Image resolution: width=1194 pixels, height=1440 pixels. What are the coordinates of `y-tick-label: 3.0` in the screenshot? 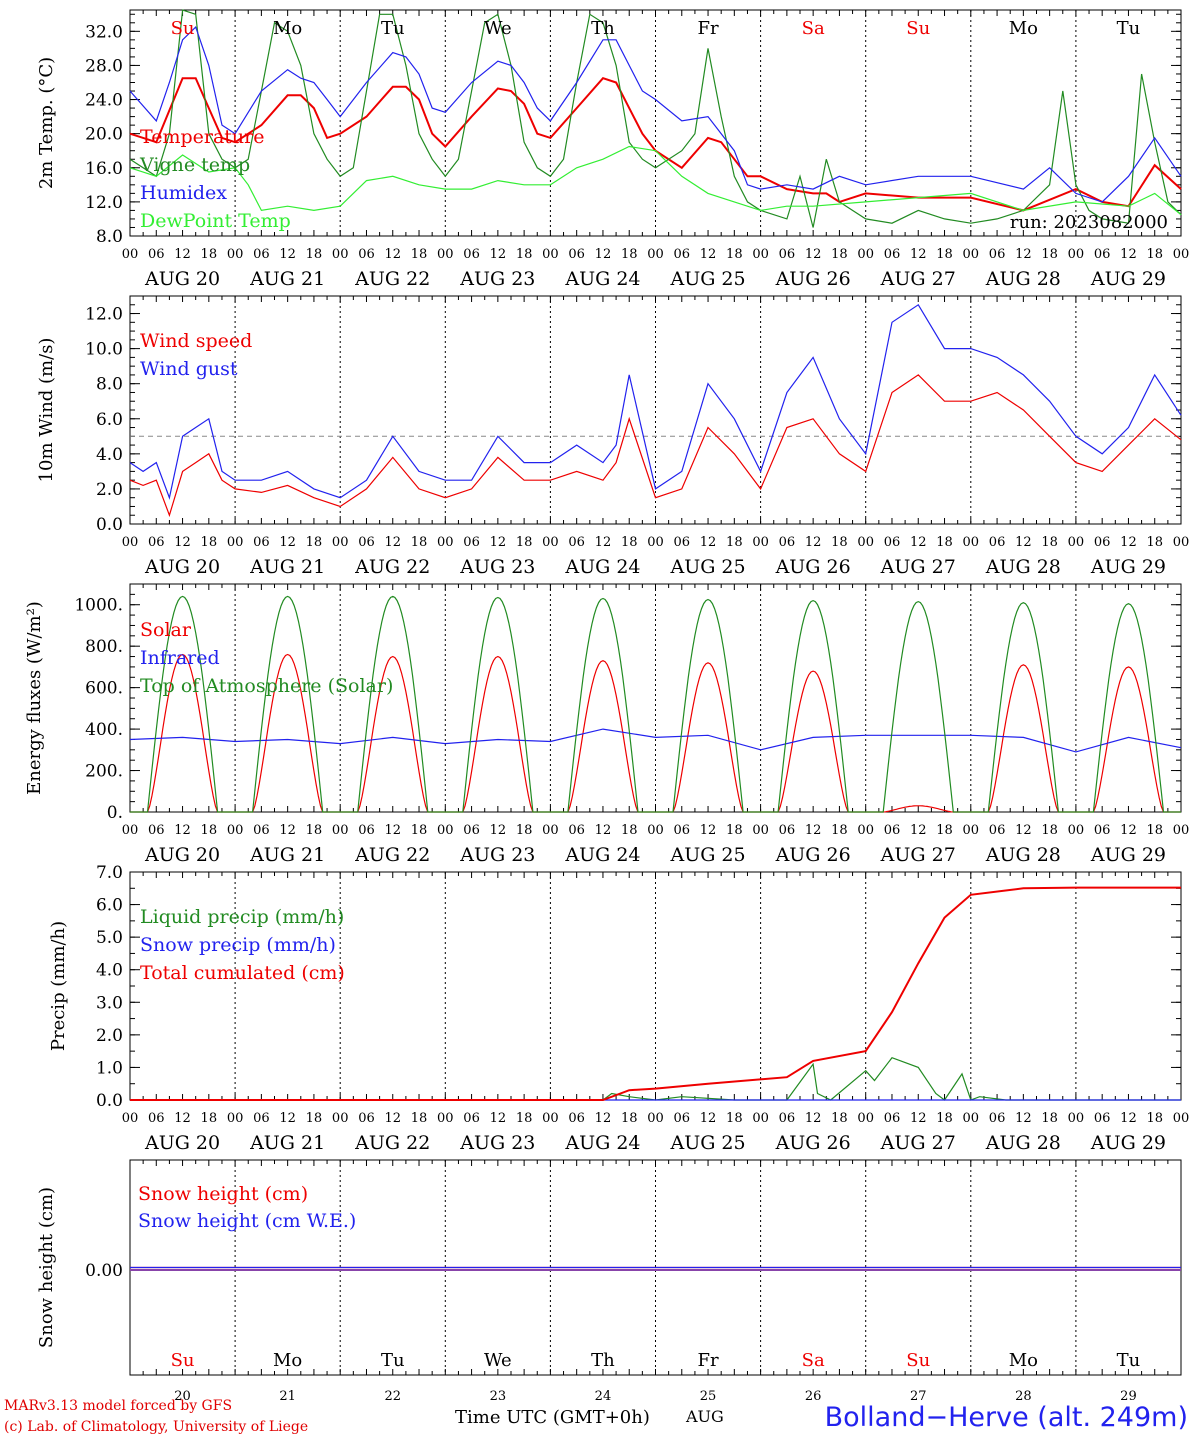 It's located at (109, 1003).